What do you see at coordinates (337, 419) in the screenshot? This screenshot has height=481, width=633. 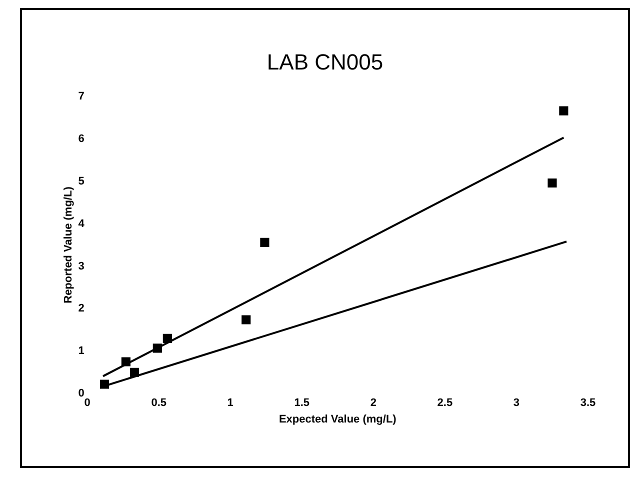 I see `x-axis-title: Expected Value (mg/L)` at bounding box center [337, 419].